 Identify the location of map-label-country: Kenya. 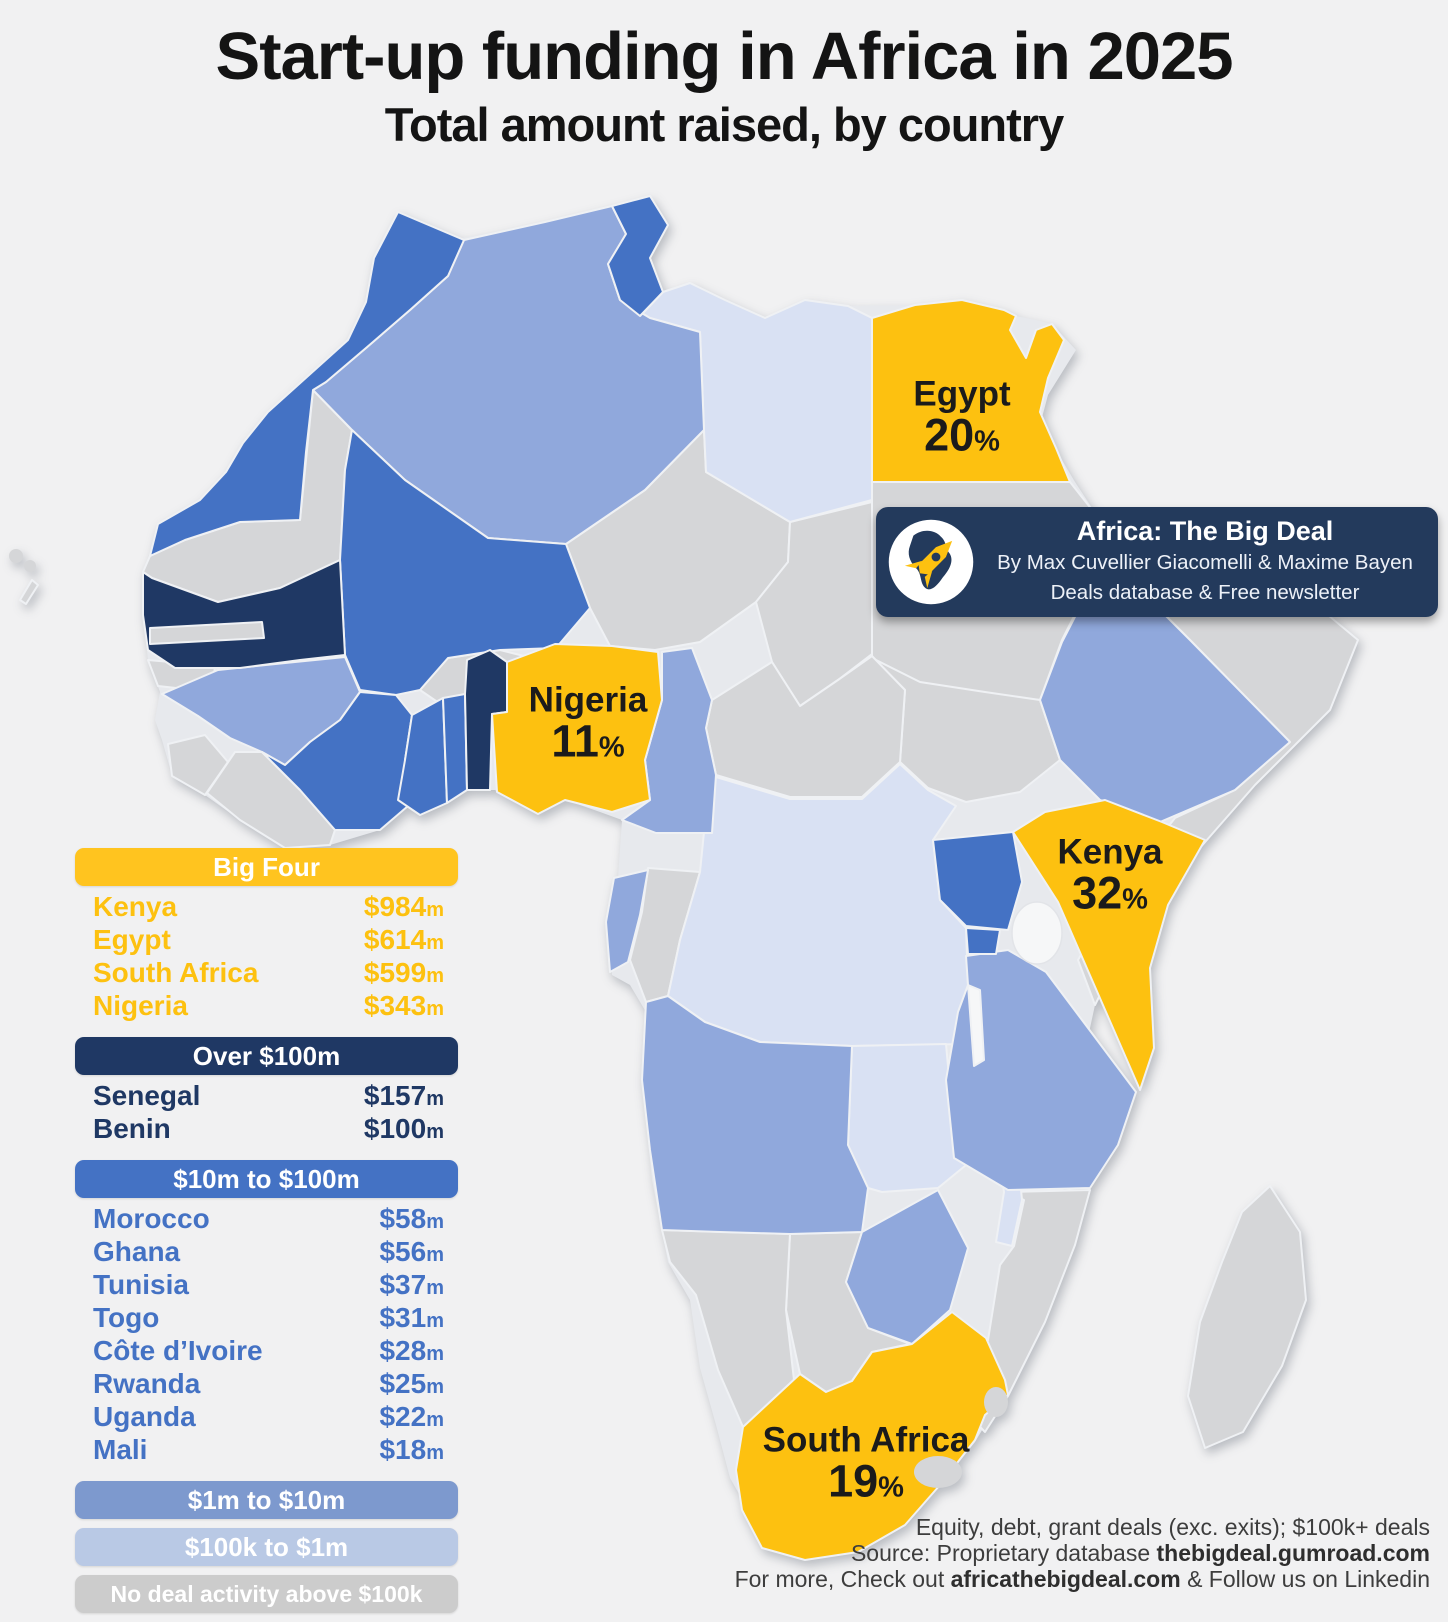
(1110, 852).